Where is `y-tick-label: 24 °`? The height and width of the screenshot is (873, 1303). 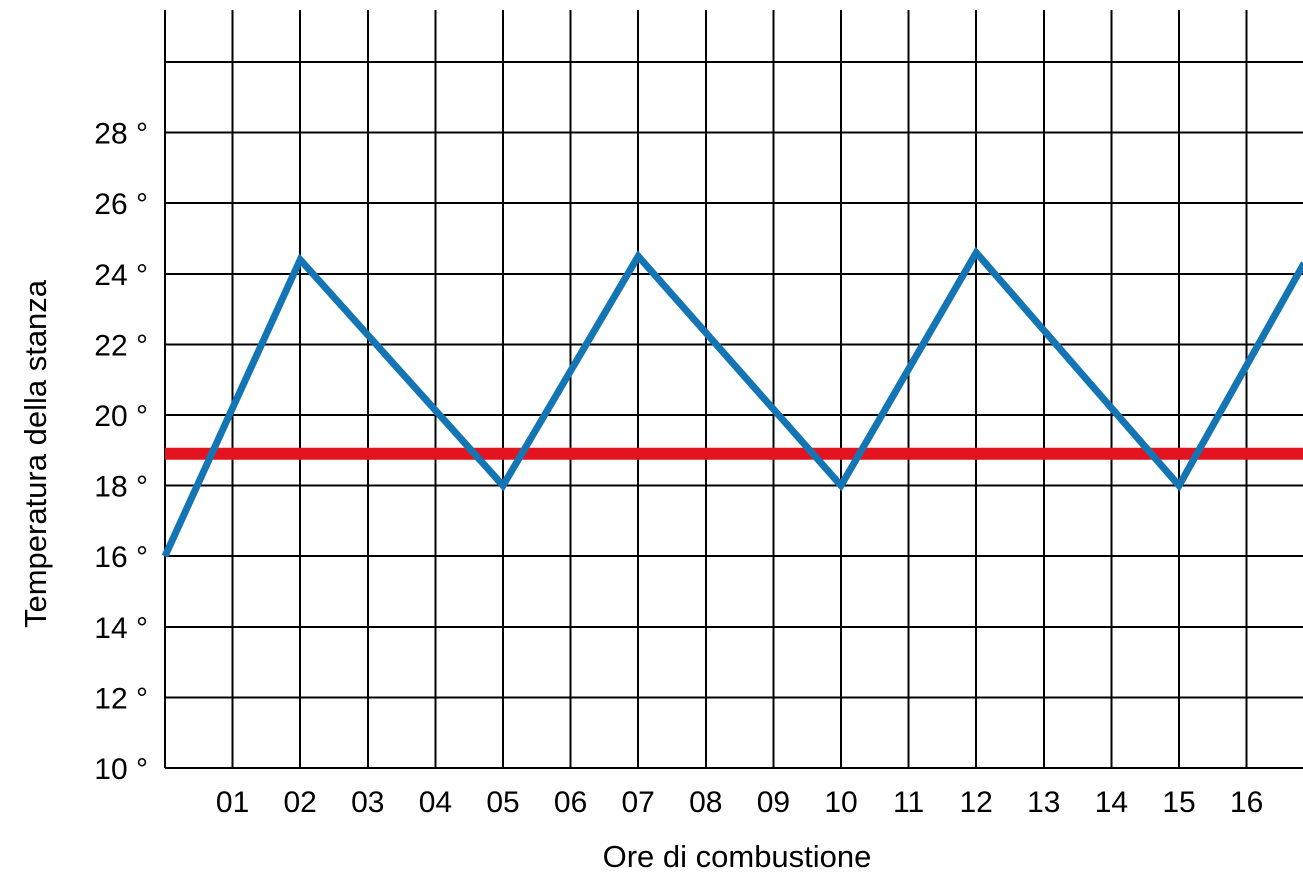 y-tick-label: 24 ° is located at coordinates (121, 275).